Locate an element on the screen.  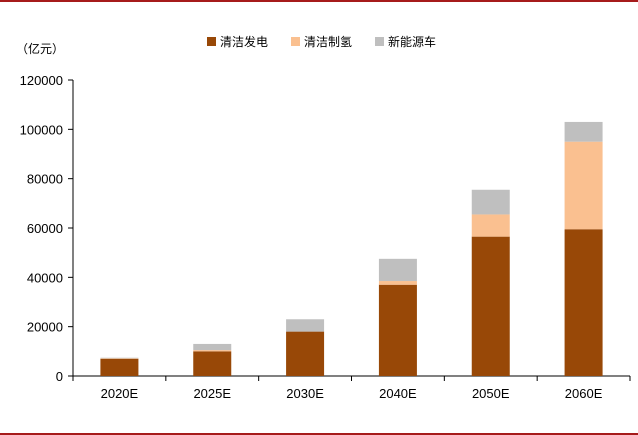
y-tick-label: 120000 is located at coordinates (41, 80).